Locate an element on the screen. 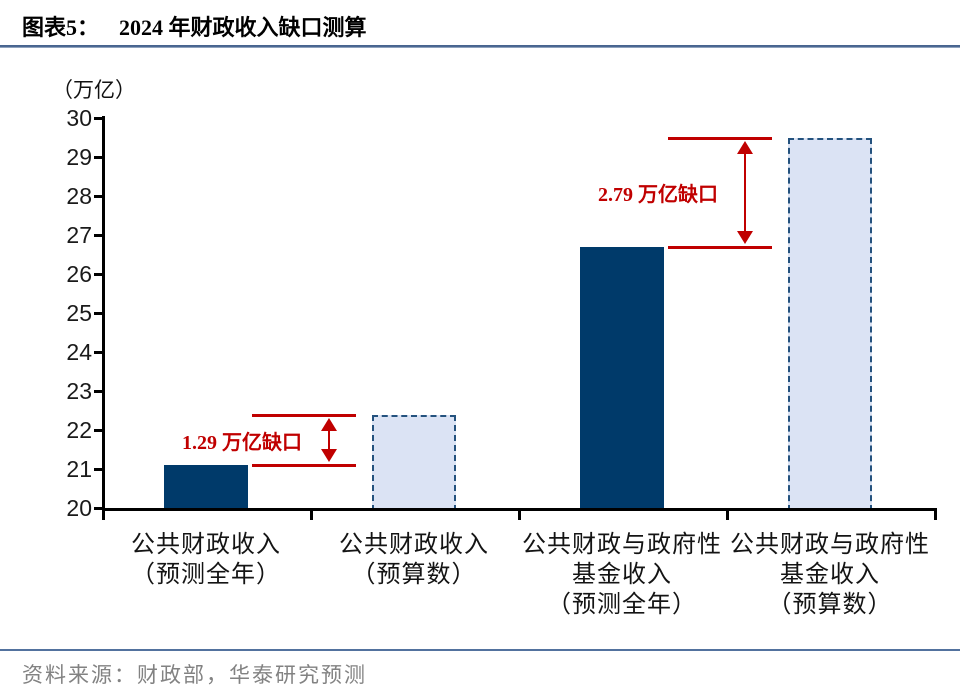 The width and height of the screenshot is (960, 696). y-tick-label: 30 is located at coordinates (79, 118).